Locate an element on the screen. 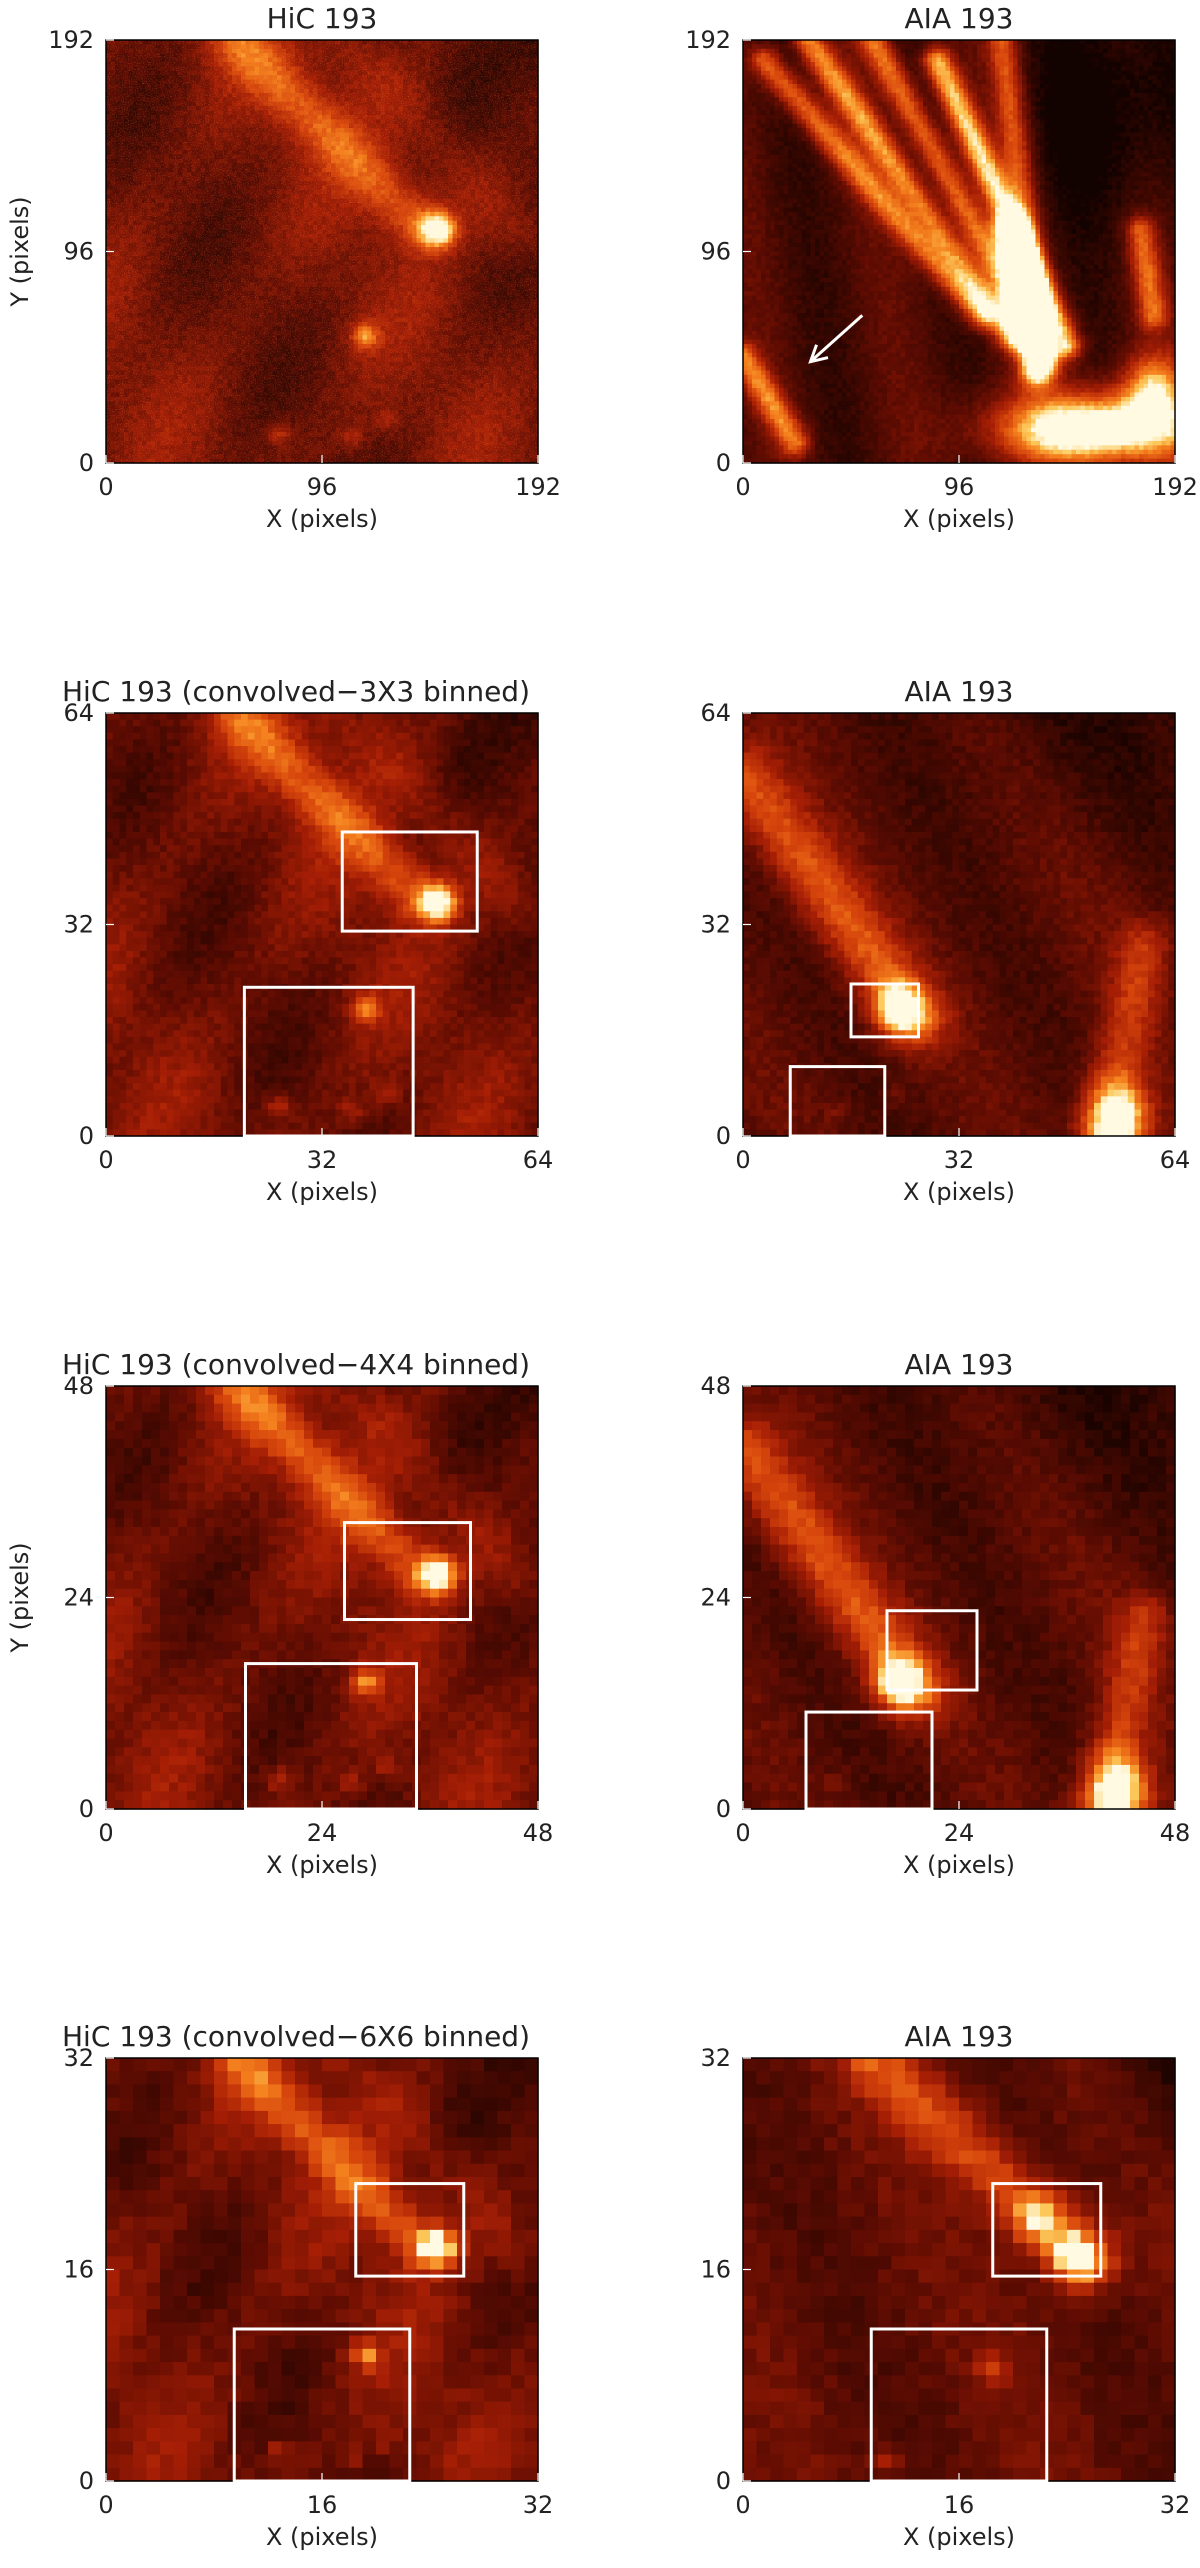 The image size is (1200, 2568). panel-p1: 0 96 192096192HiC 193X (pixels)Y (pixels) is located at coordinates (283, 267).